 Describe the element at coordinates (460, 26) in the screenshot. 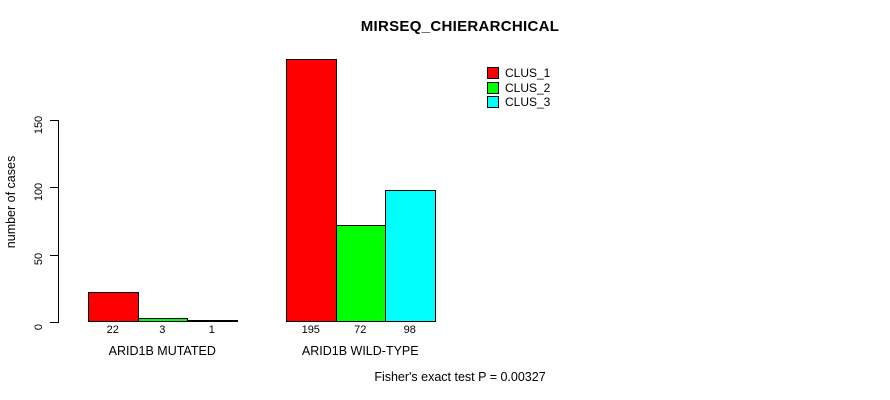

I see `chart-title: MIRSEQ_CHIERARCHICAL` at that location.